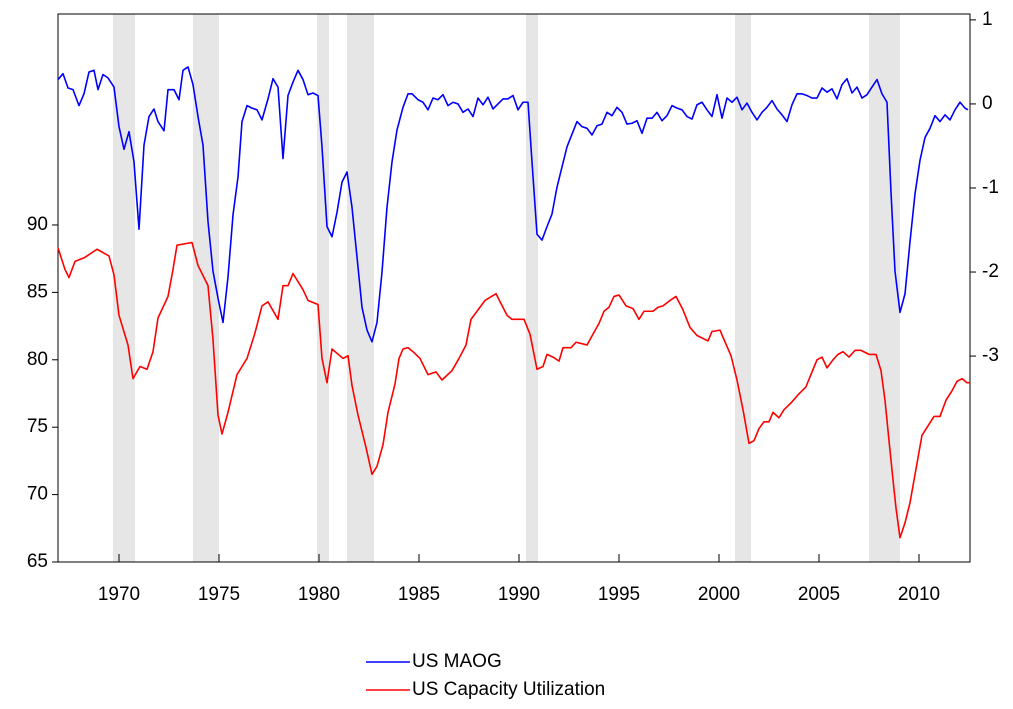 The image size is (1013, 709). What do you see at coordinates (419, 594) in the screenshot?
I see `x-tick-label: 1985` at bounding box center [419, 594].